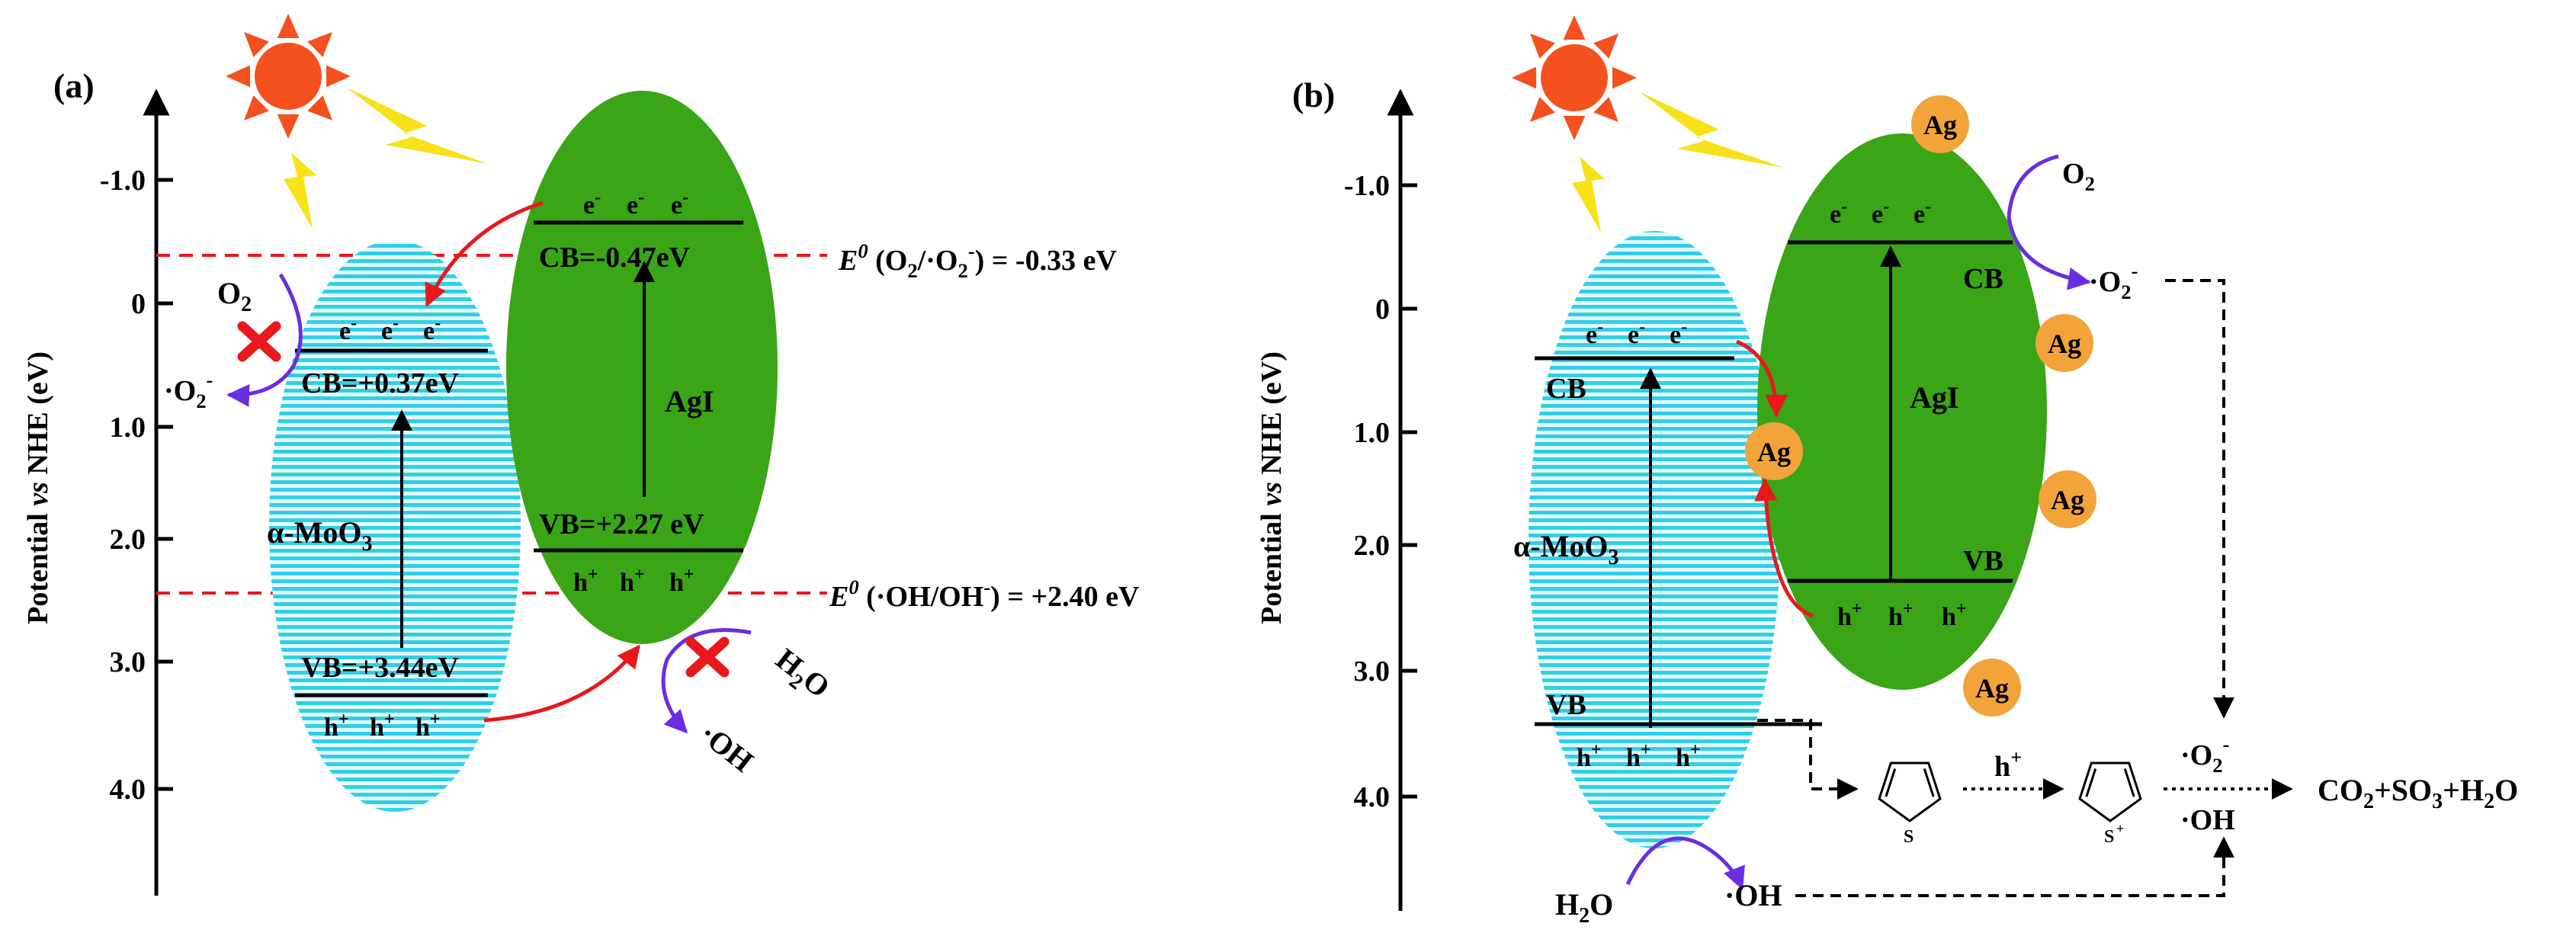  What do you see at coordinates (726, 748) in the screenshot?
I see `oh-radical-label-a: ·OH` at bounding box center [726, 748].